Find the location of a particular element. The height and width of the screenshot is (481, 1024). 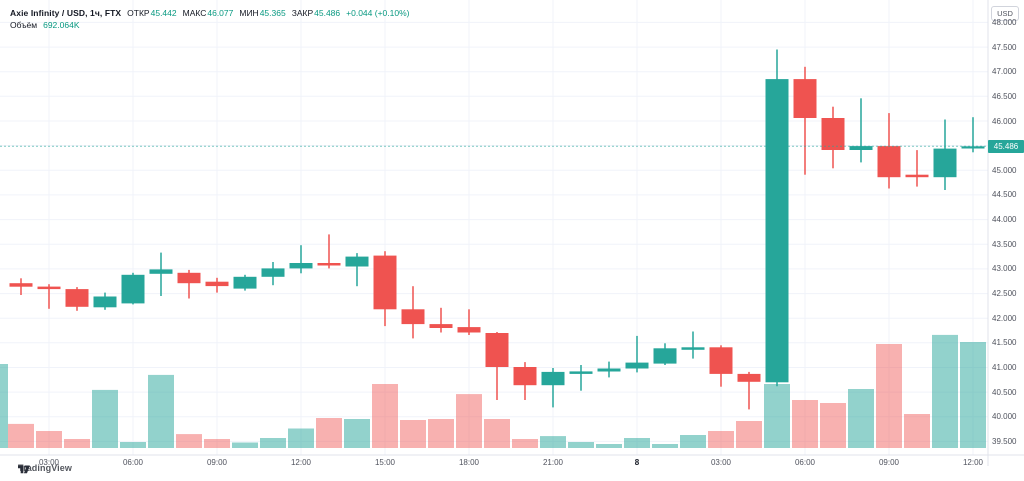

price-axis-label: 44.500 is located at coordinates (1004, 195).